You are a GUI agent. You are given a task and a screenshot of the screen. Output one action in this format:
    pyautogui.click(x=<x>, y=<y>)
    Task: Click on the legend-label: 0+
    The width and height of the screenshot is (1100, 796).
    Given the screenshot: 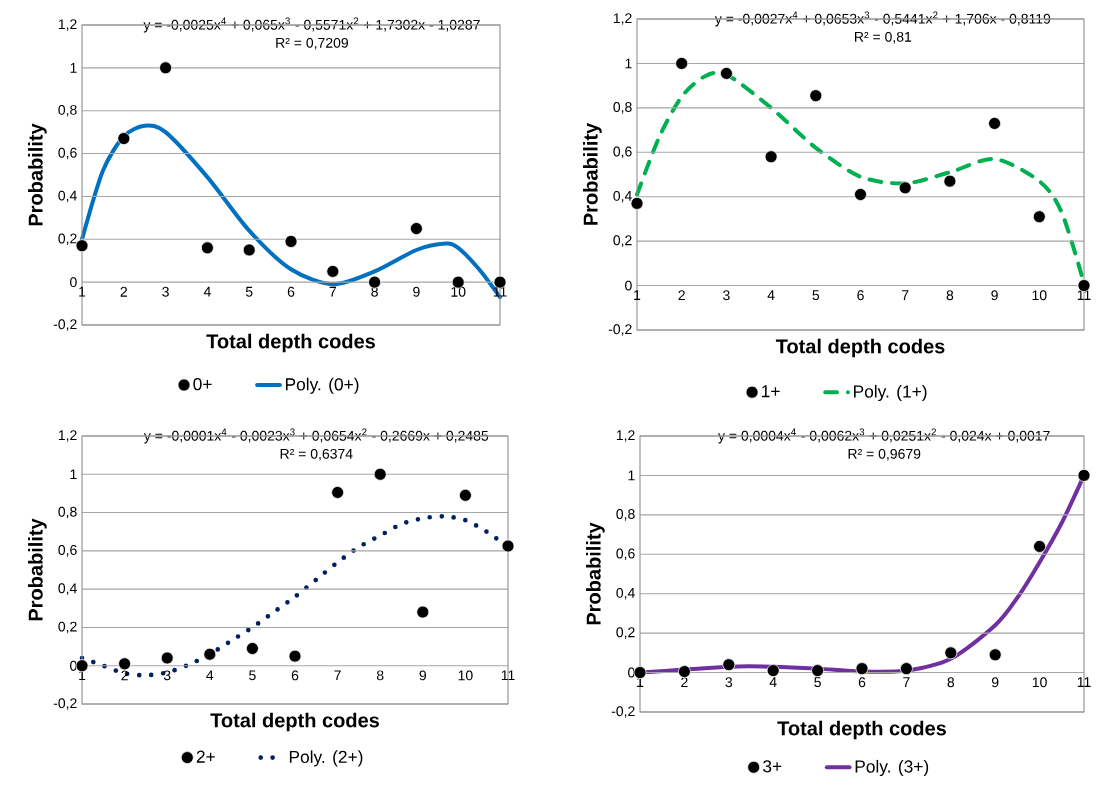 What is the action you would take?
    pyautogui.click(x=202, y=384)
    